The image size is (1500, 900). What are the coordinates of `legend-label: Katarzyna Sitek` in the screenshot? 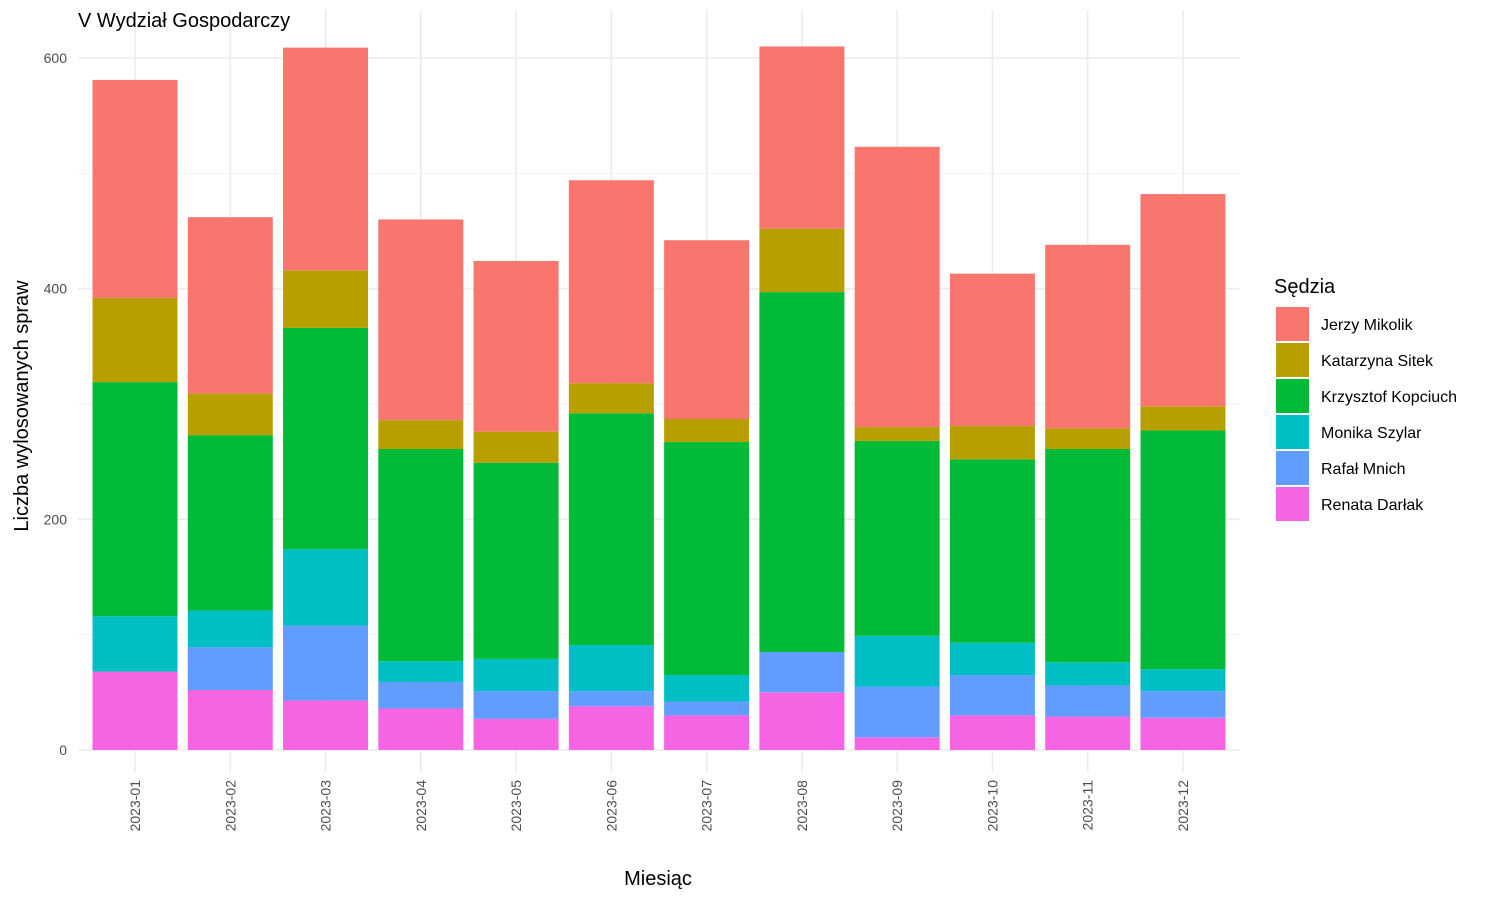 It's located at (1377, 361).